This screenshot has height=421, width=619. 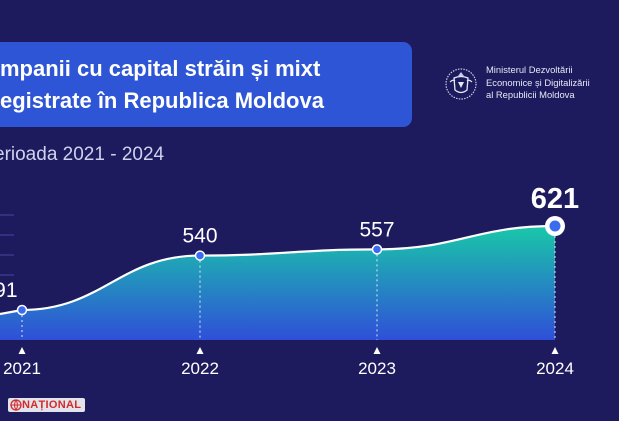 What do you see at coordinates (376, 229) in the screenshot?
I see `data-label-2023: 557` at bounding box center [376, 229].